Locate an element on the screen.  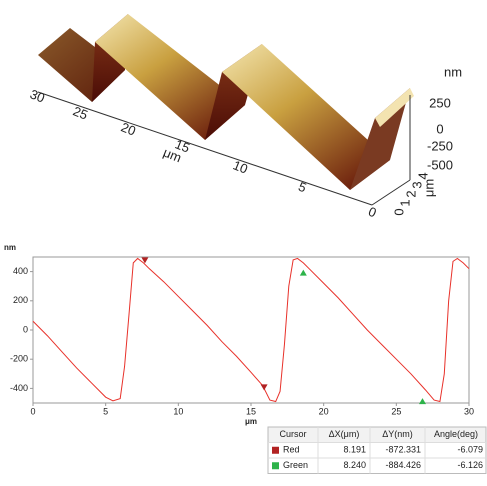
y-tick-label: -200 is located at coordinates (19, 359).